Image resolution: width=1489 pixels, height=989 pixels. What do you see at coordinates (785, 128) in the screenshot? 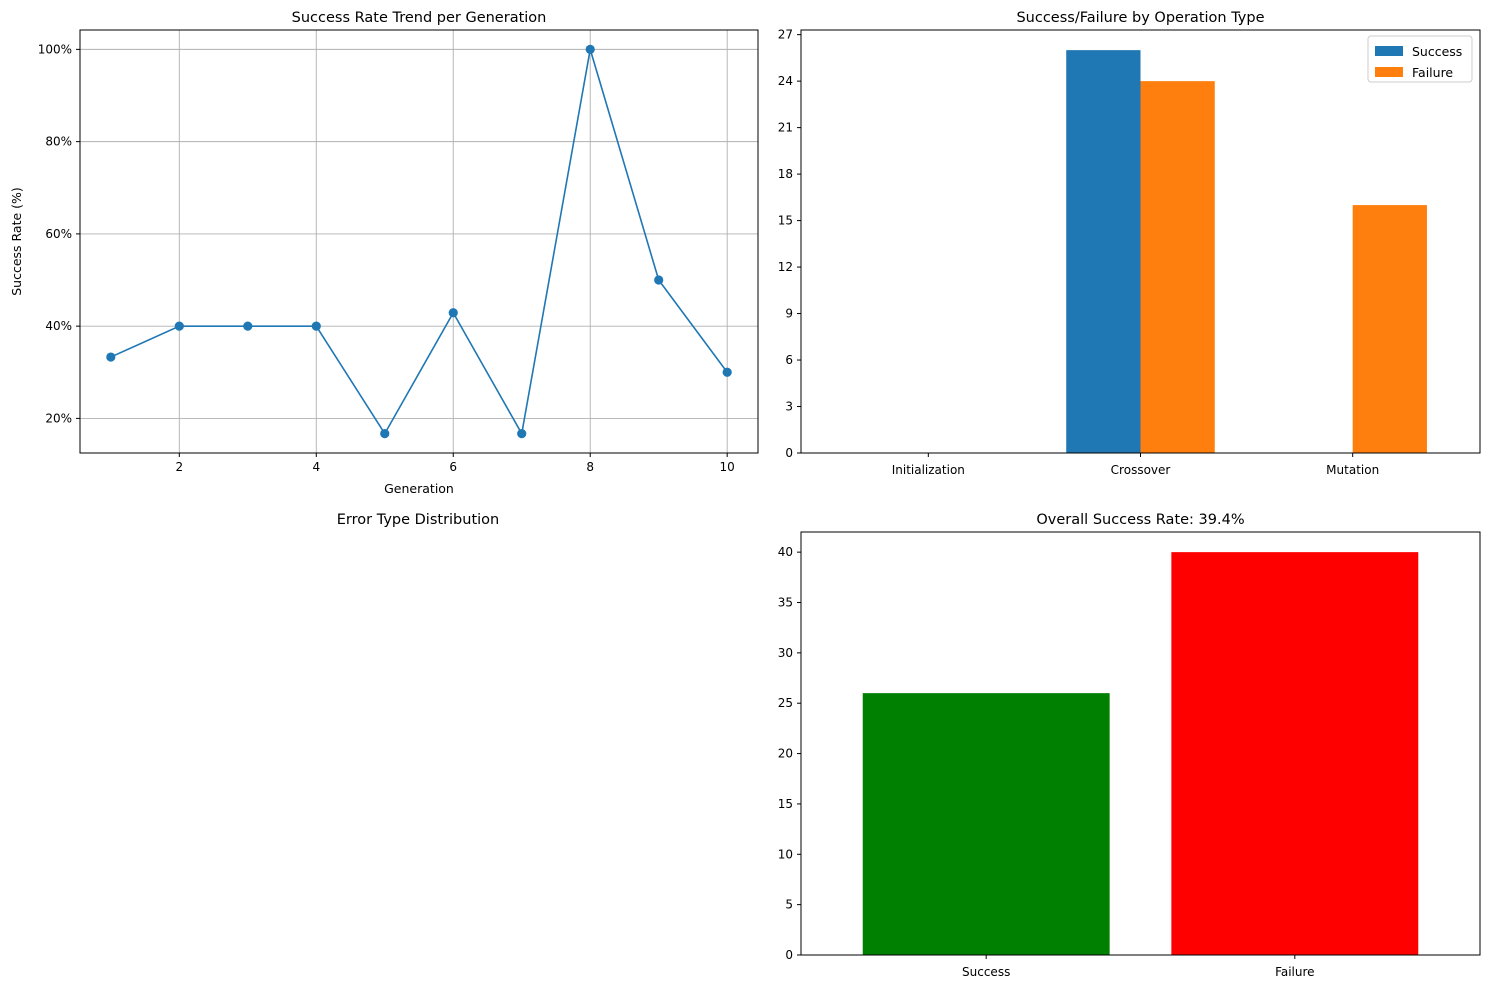
I see `ops-y-tick-label: 21` at bounding box center [785, 128].